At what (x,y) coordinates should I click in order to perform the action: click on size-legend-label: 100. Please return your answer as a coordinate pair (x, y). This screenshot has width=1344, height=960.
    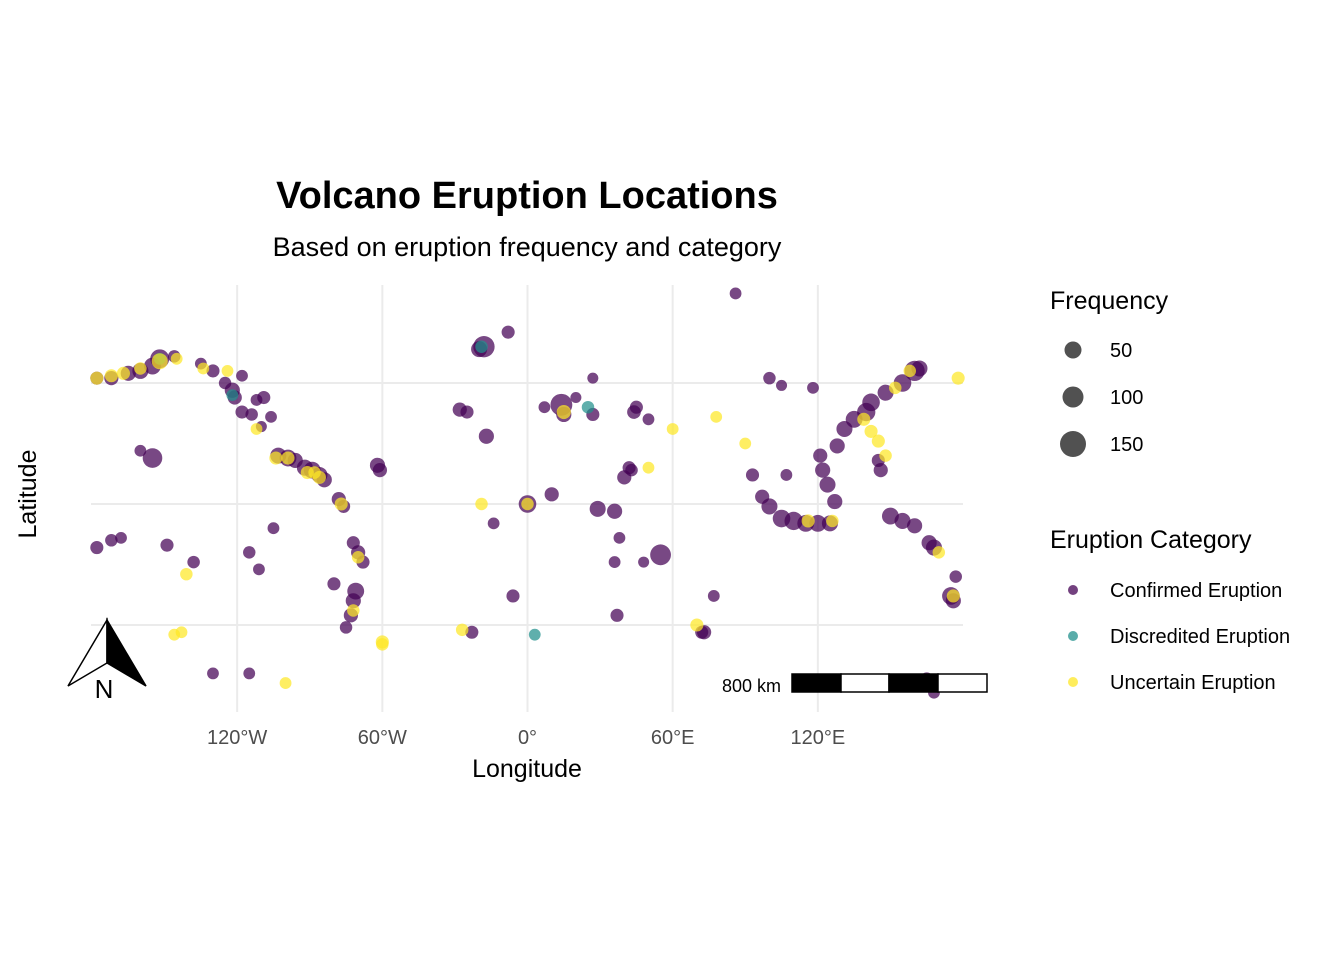
    Looking at the image, I should click on (1126, 398).